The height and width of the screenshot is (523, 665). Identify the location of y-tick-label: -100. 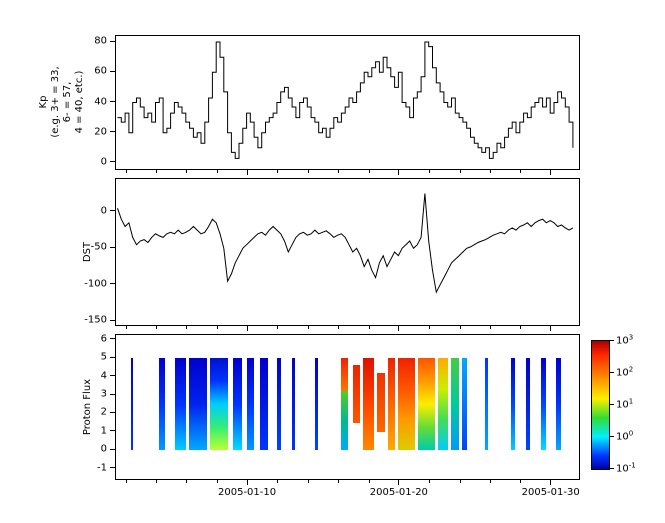
(95, 284).